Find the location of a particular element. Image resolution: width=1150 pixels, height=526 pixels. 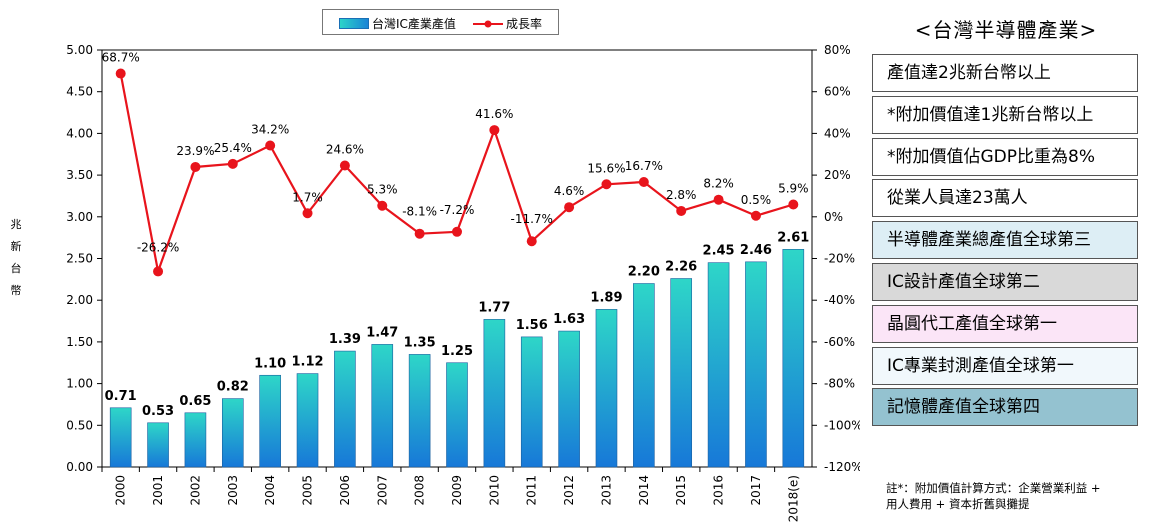

y-tick-label: 2.50 is located at coordinates (79, 259).